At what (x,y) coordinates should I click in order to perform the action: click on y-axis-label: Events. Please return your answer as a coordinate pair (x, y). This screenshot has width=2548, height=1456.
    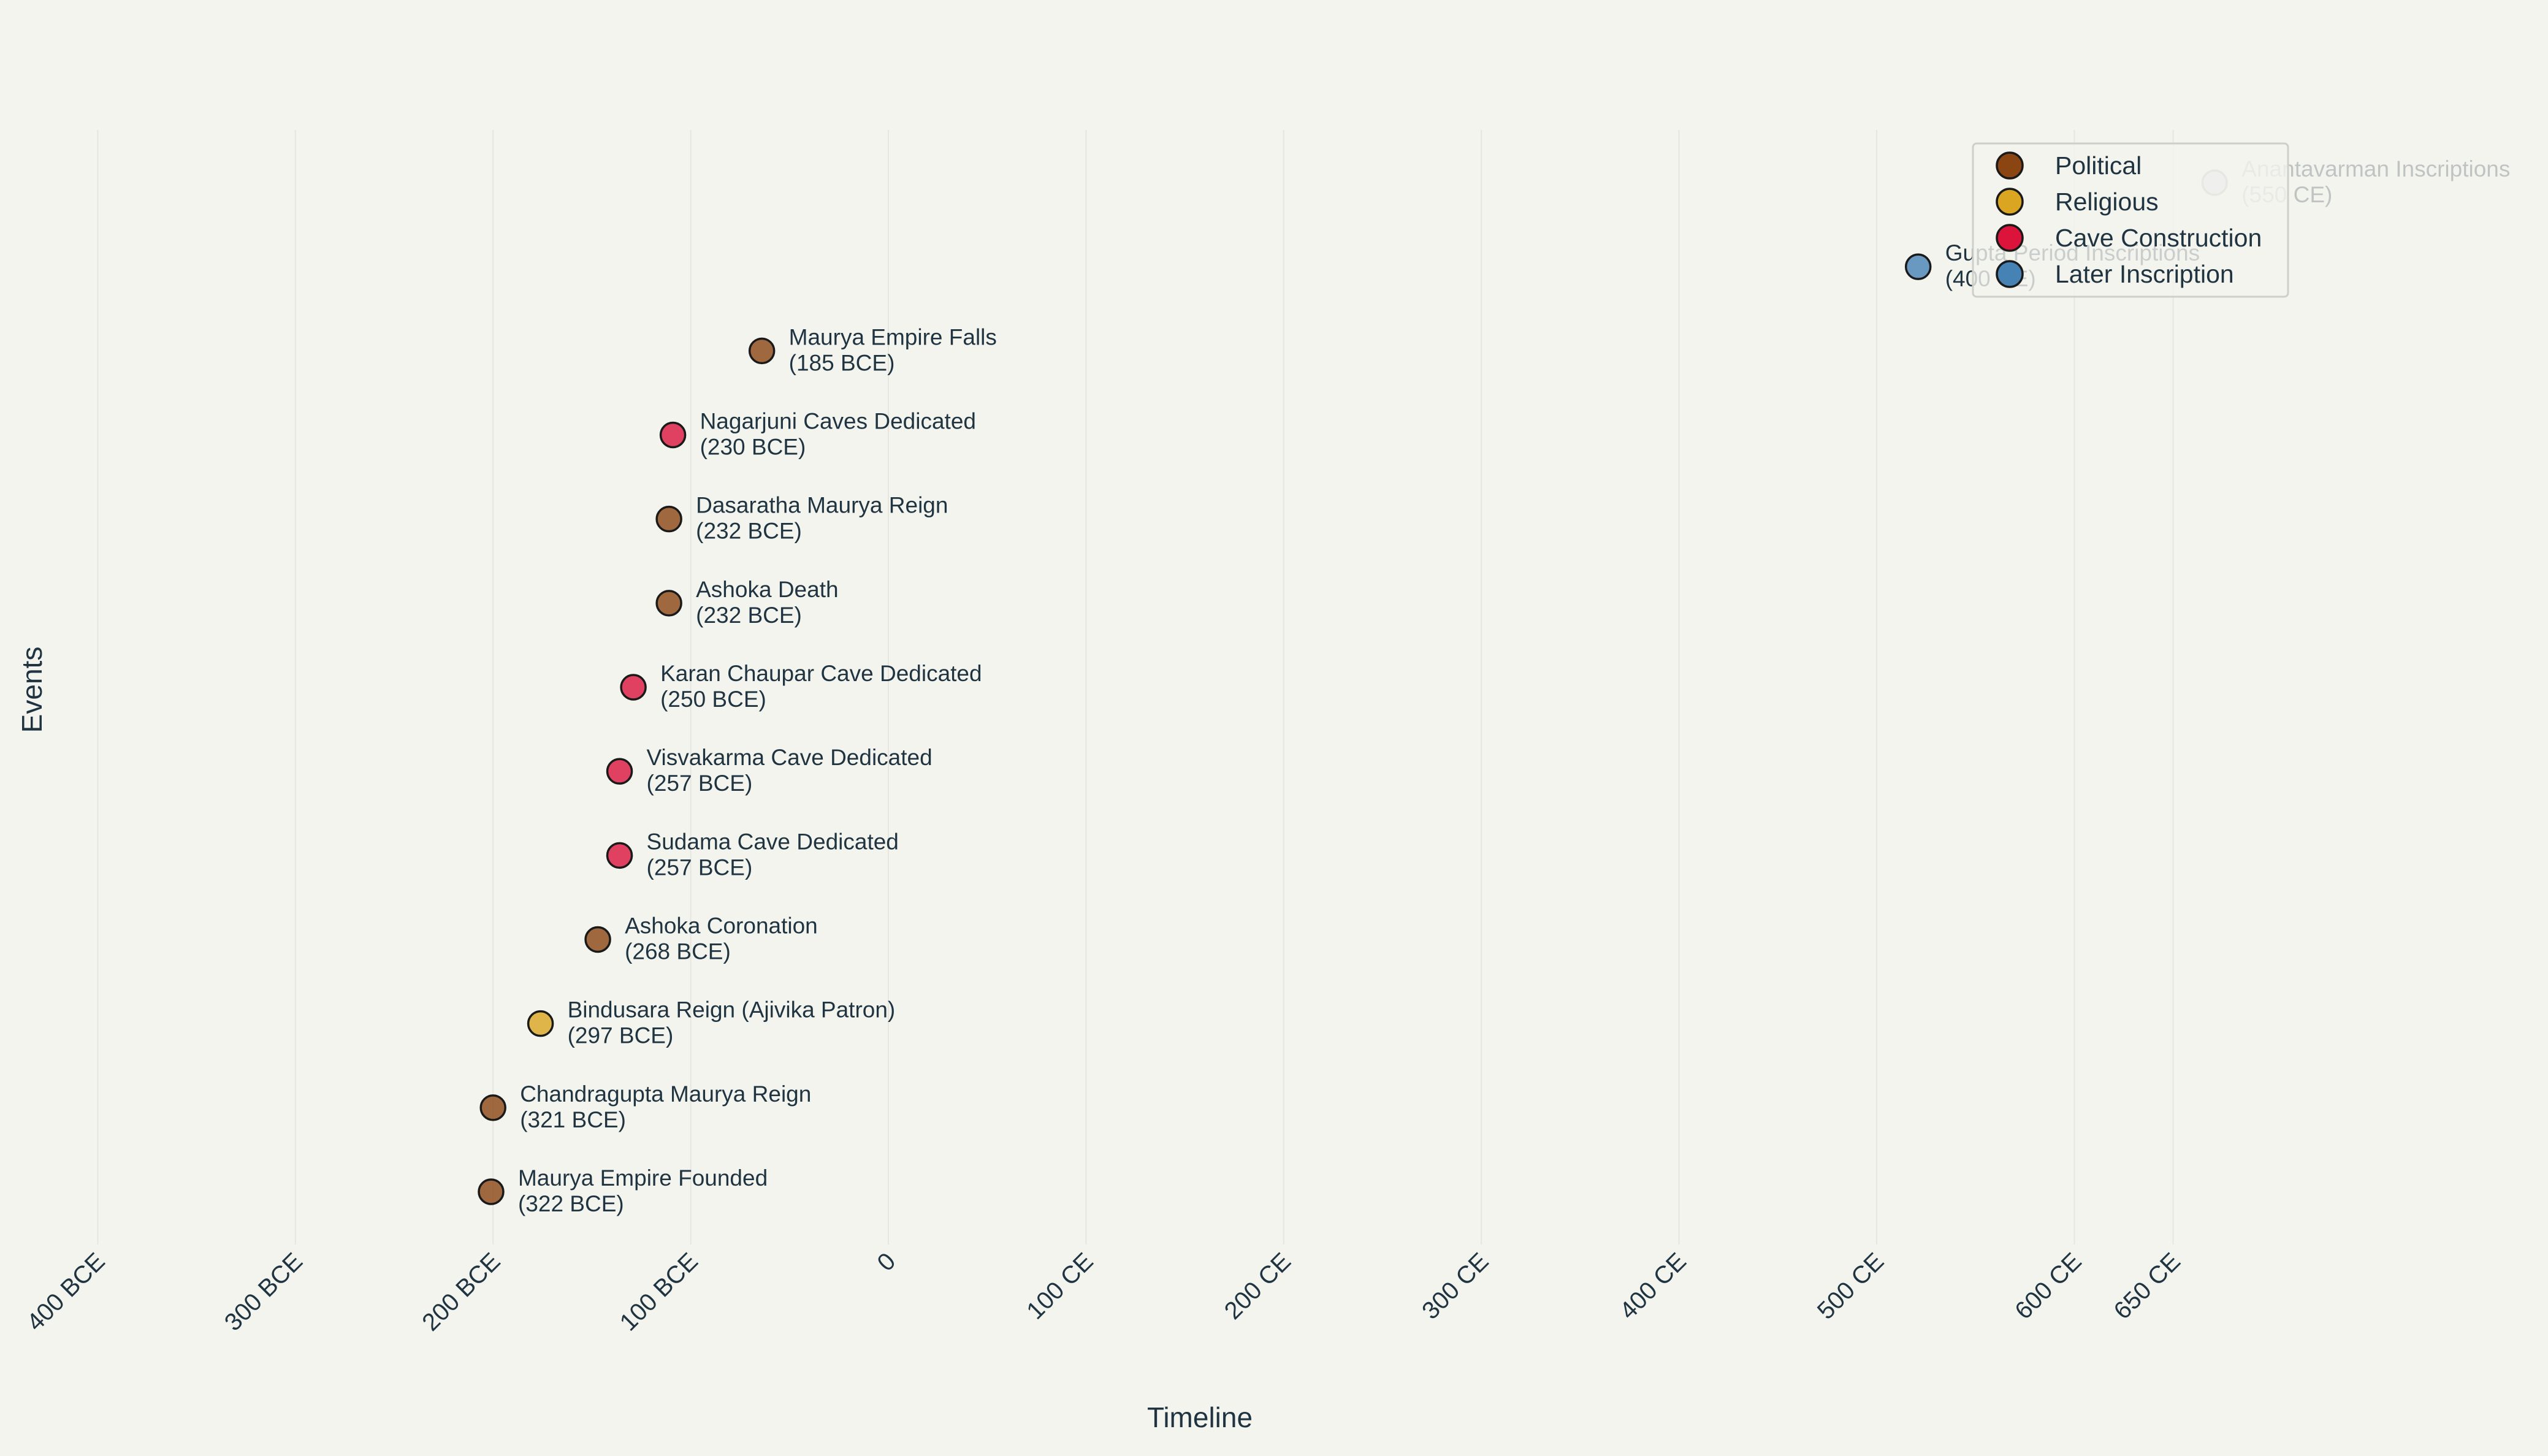
    Looking at the image, I should click on (32, 690).